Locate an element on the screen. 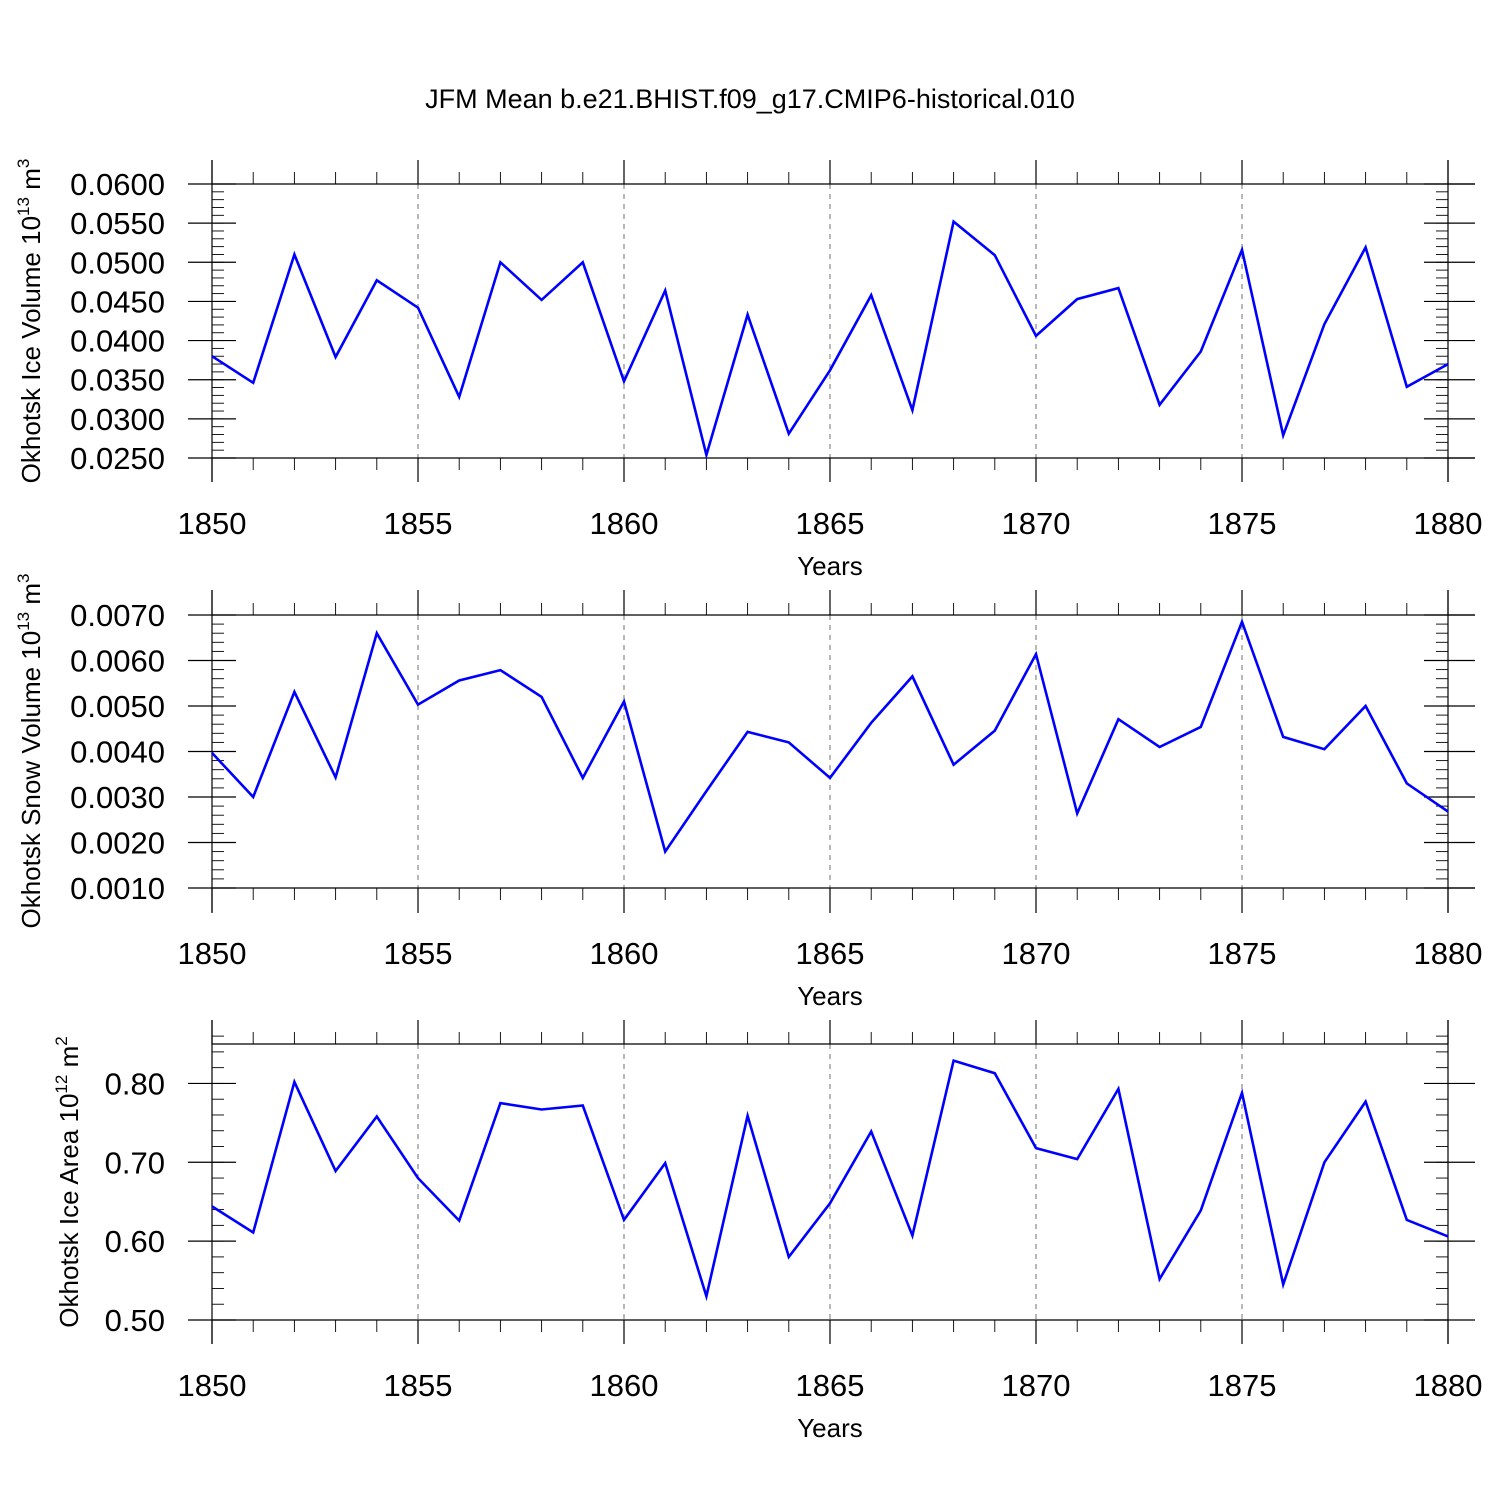 This screenshot has height=1500, width=1500. y-tick-label: 0.50 is located at coordinates (135, 1320).